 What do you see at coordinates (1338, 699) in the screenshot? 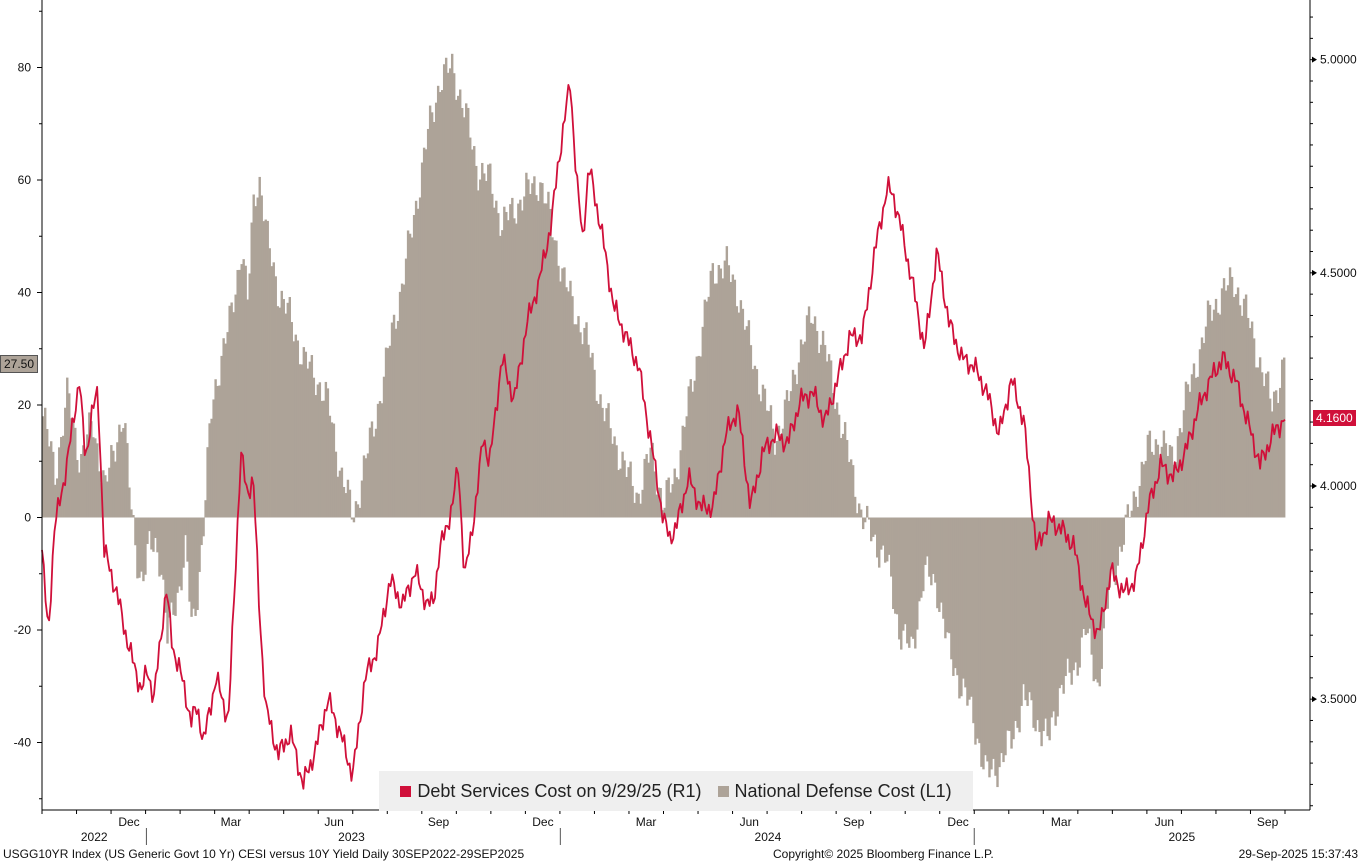
I see `right-tick-label: 3.5000` at bounding box center [1338, 699].